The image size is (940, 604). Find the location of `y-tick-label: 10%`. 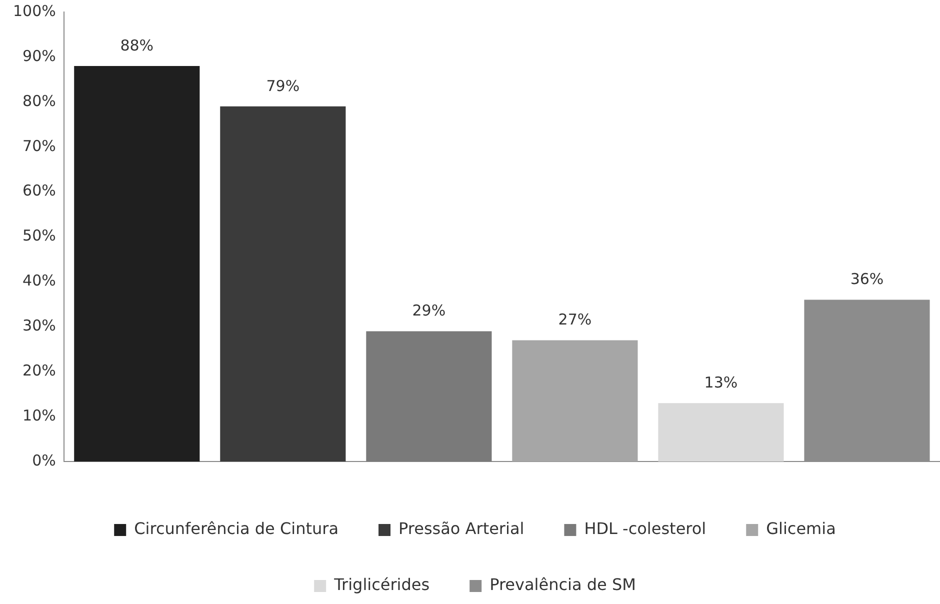

y-tick-label: 10% is located at coordinates (39, 415).